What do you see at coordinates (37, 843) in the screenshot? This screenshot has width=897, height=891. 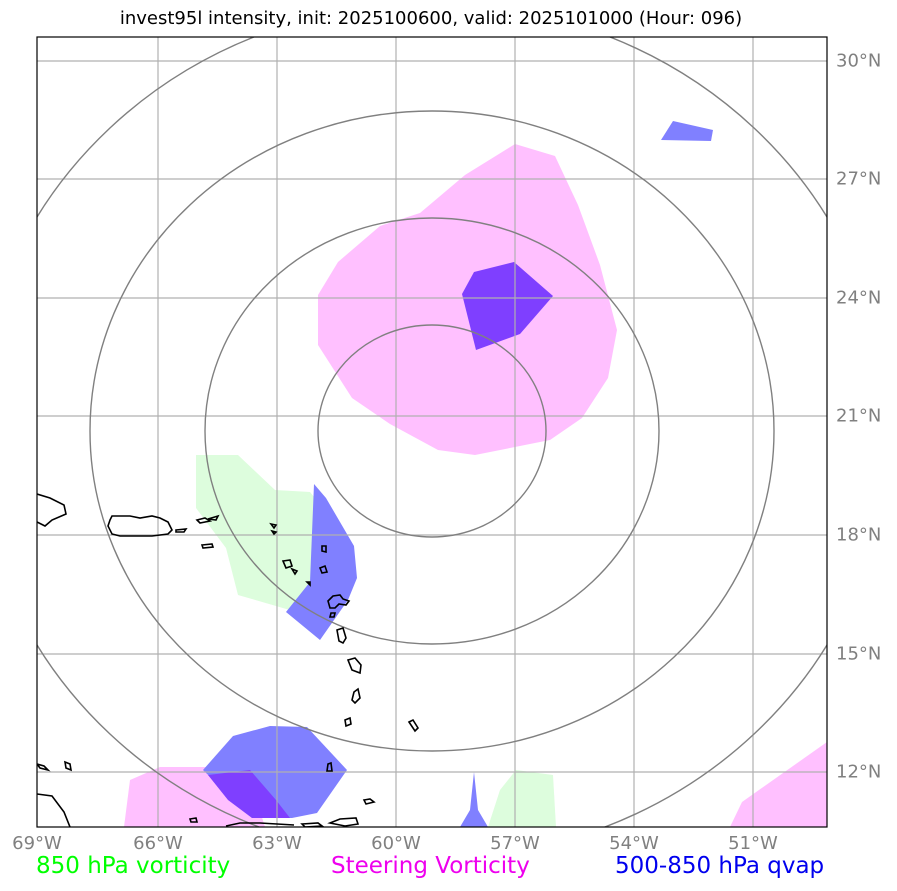 I see `lon-label: 69°W` at bounding box center [37, 843].